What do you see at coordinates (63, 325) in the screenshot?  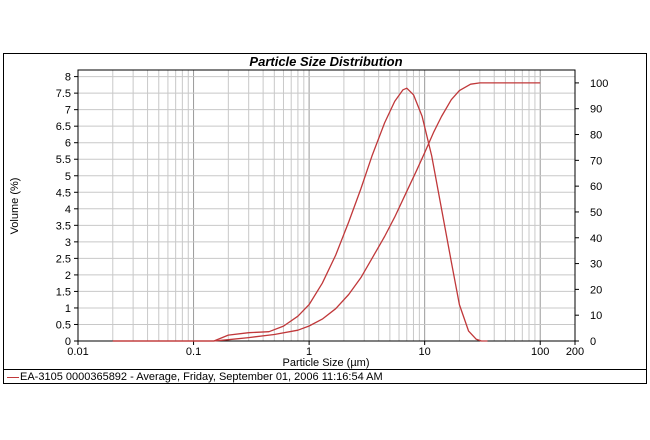 I see `y-tick-label: 0.5` at bounding box center [63, 325].